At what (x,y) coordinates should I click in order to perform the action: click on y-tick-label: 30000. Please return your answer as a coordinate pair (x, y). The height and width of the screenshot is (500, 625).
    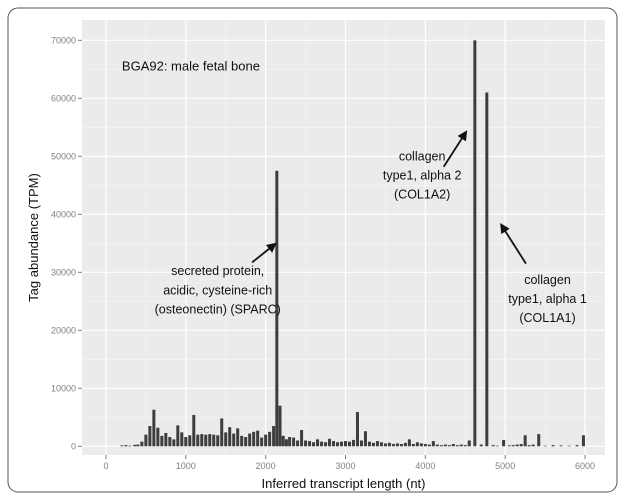
    Looking at the image, I should click on (63, 272).